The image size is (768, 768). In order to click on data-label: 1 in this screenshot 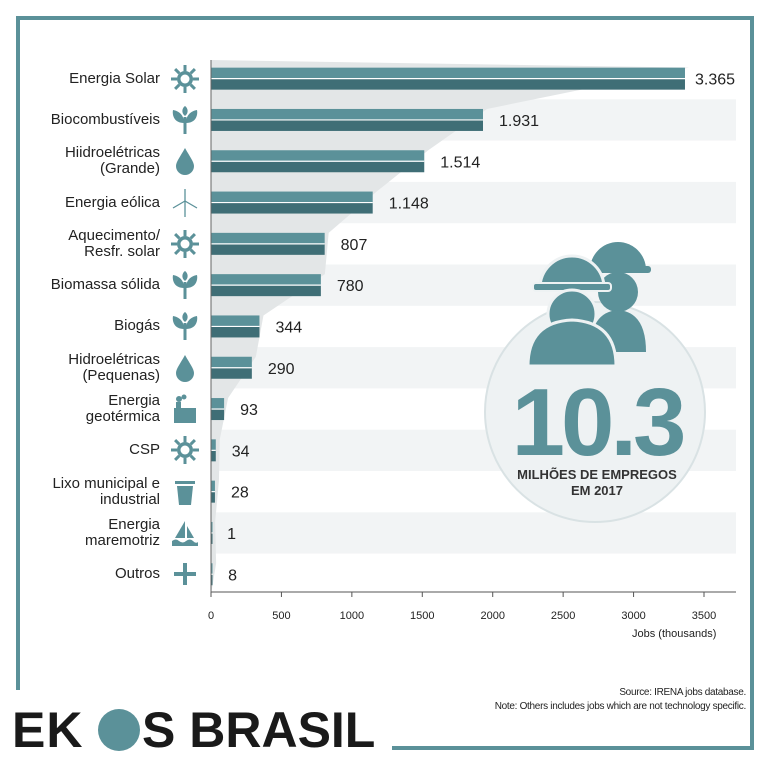, I will do `click(231, 534)`.